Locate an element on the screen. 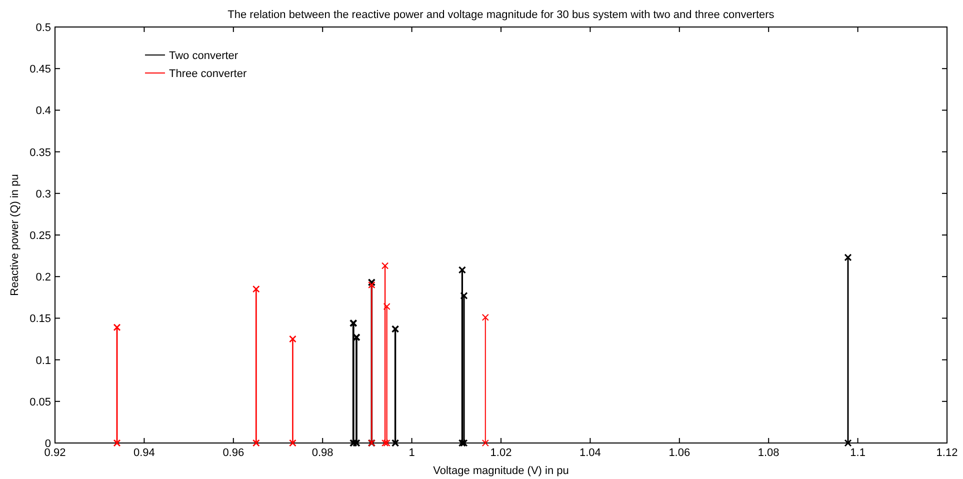 Image resolution: width=963 pixels, height=479 pixels. x-tick-label: 0.96 is located at coordinates (233, 453).